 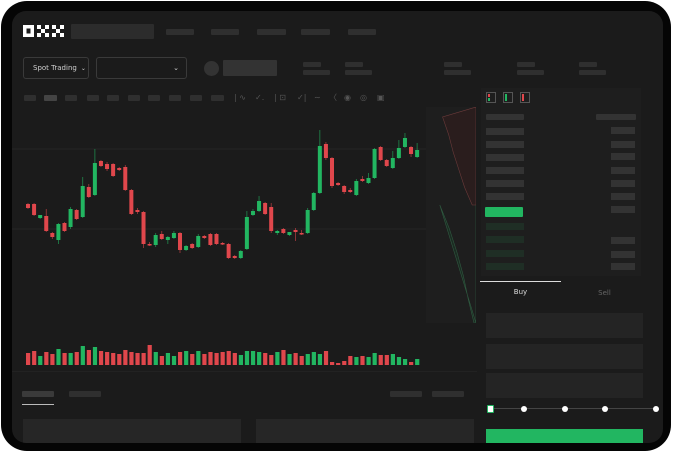 I want to click on asks-only-icon, so click(x=525, y=97).